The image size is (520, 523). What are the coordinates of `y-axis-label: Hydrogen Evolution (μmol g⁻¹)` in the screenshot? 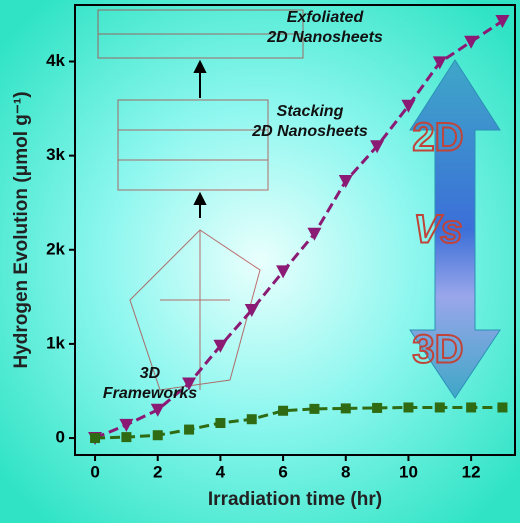 It's located at (21, 229).